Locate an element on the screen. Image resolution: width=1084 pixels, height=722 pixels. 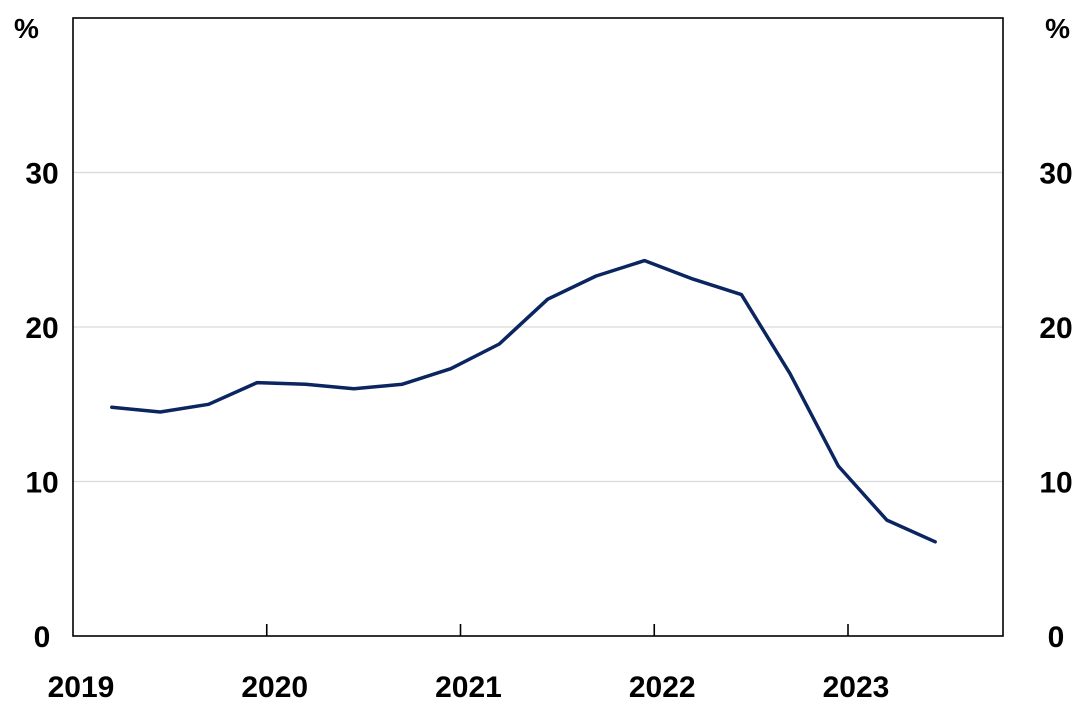
x-tick-label: 2019 is located at coordinates (81, 687).